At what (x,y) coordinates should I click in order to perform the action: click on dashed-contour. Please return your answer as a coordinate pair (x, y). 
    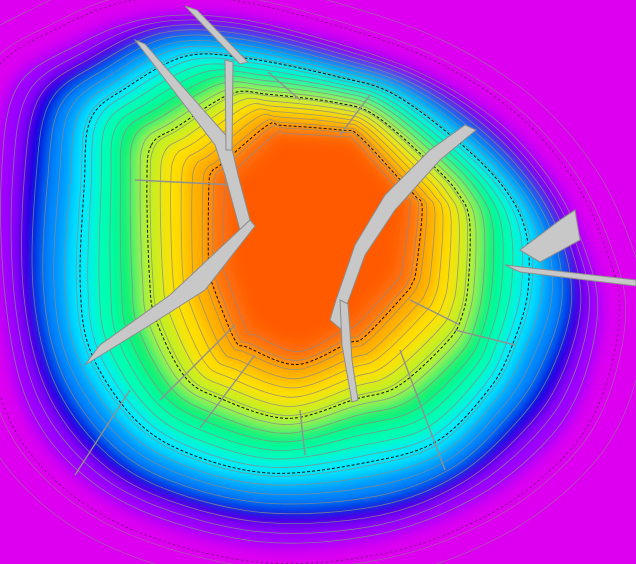
    Looking at the image, I should click on (315, 244).